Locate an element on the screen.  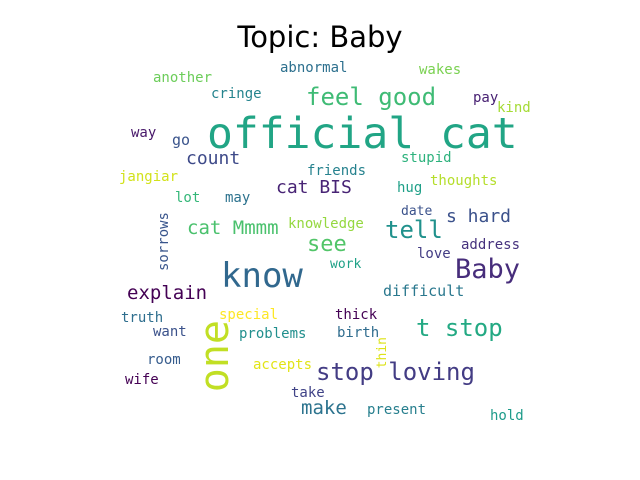
word-make: make is located at coordinates (324, 408).